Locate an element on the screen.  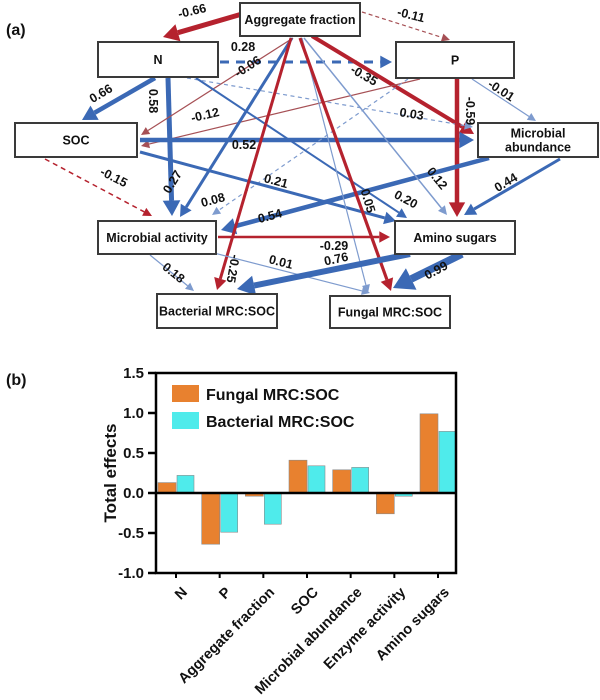
node-label: SOC is located at coordinates (75, 141).